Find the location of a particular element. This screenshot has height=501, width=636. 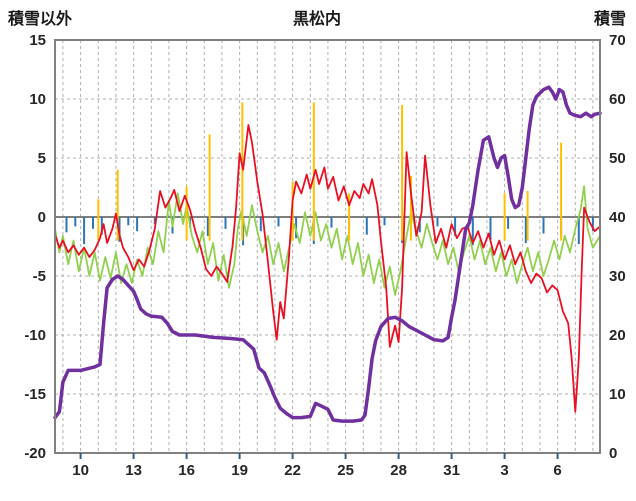

x-tick-label: 22 is located at coordinates (292, 470).